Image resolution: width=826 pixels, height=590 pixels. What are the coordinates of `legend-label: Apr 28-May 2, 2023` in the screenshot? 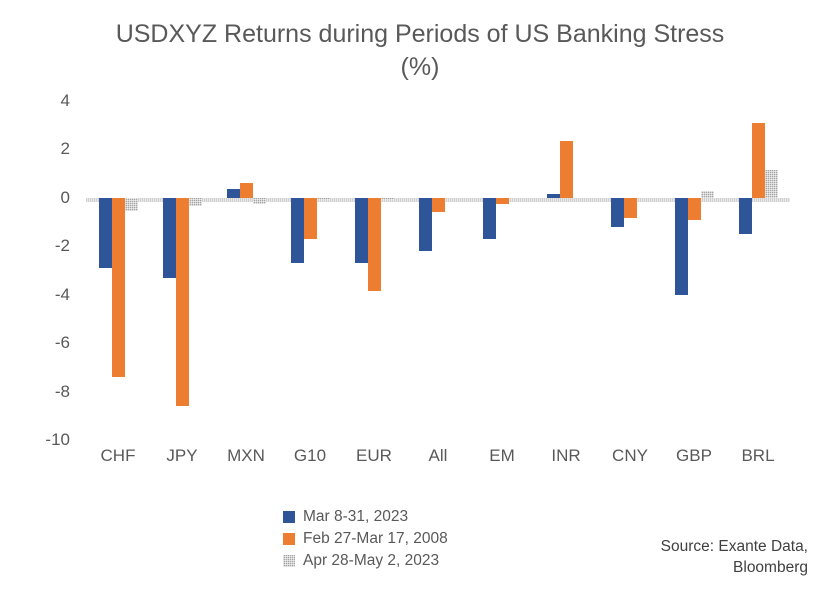 It's located at (371, 560).